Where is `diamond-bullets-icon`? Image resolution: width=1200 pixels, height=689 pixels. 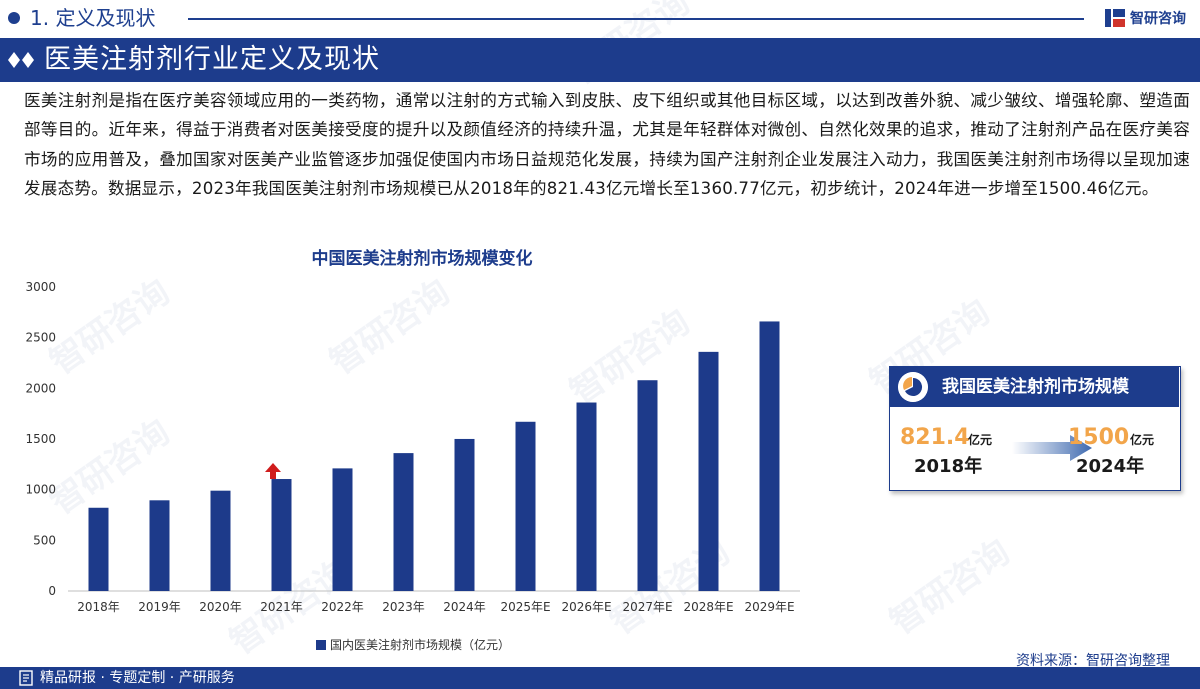 diamond-bullets-icon is located at coordinates (21, 60).